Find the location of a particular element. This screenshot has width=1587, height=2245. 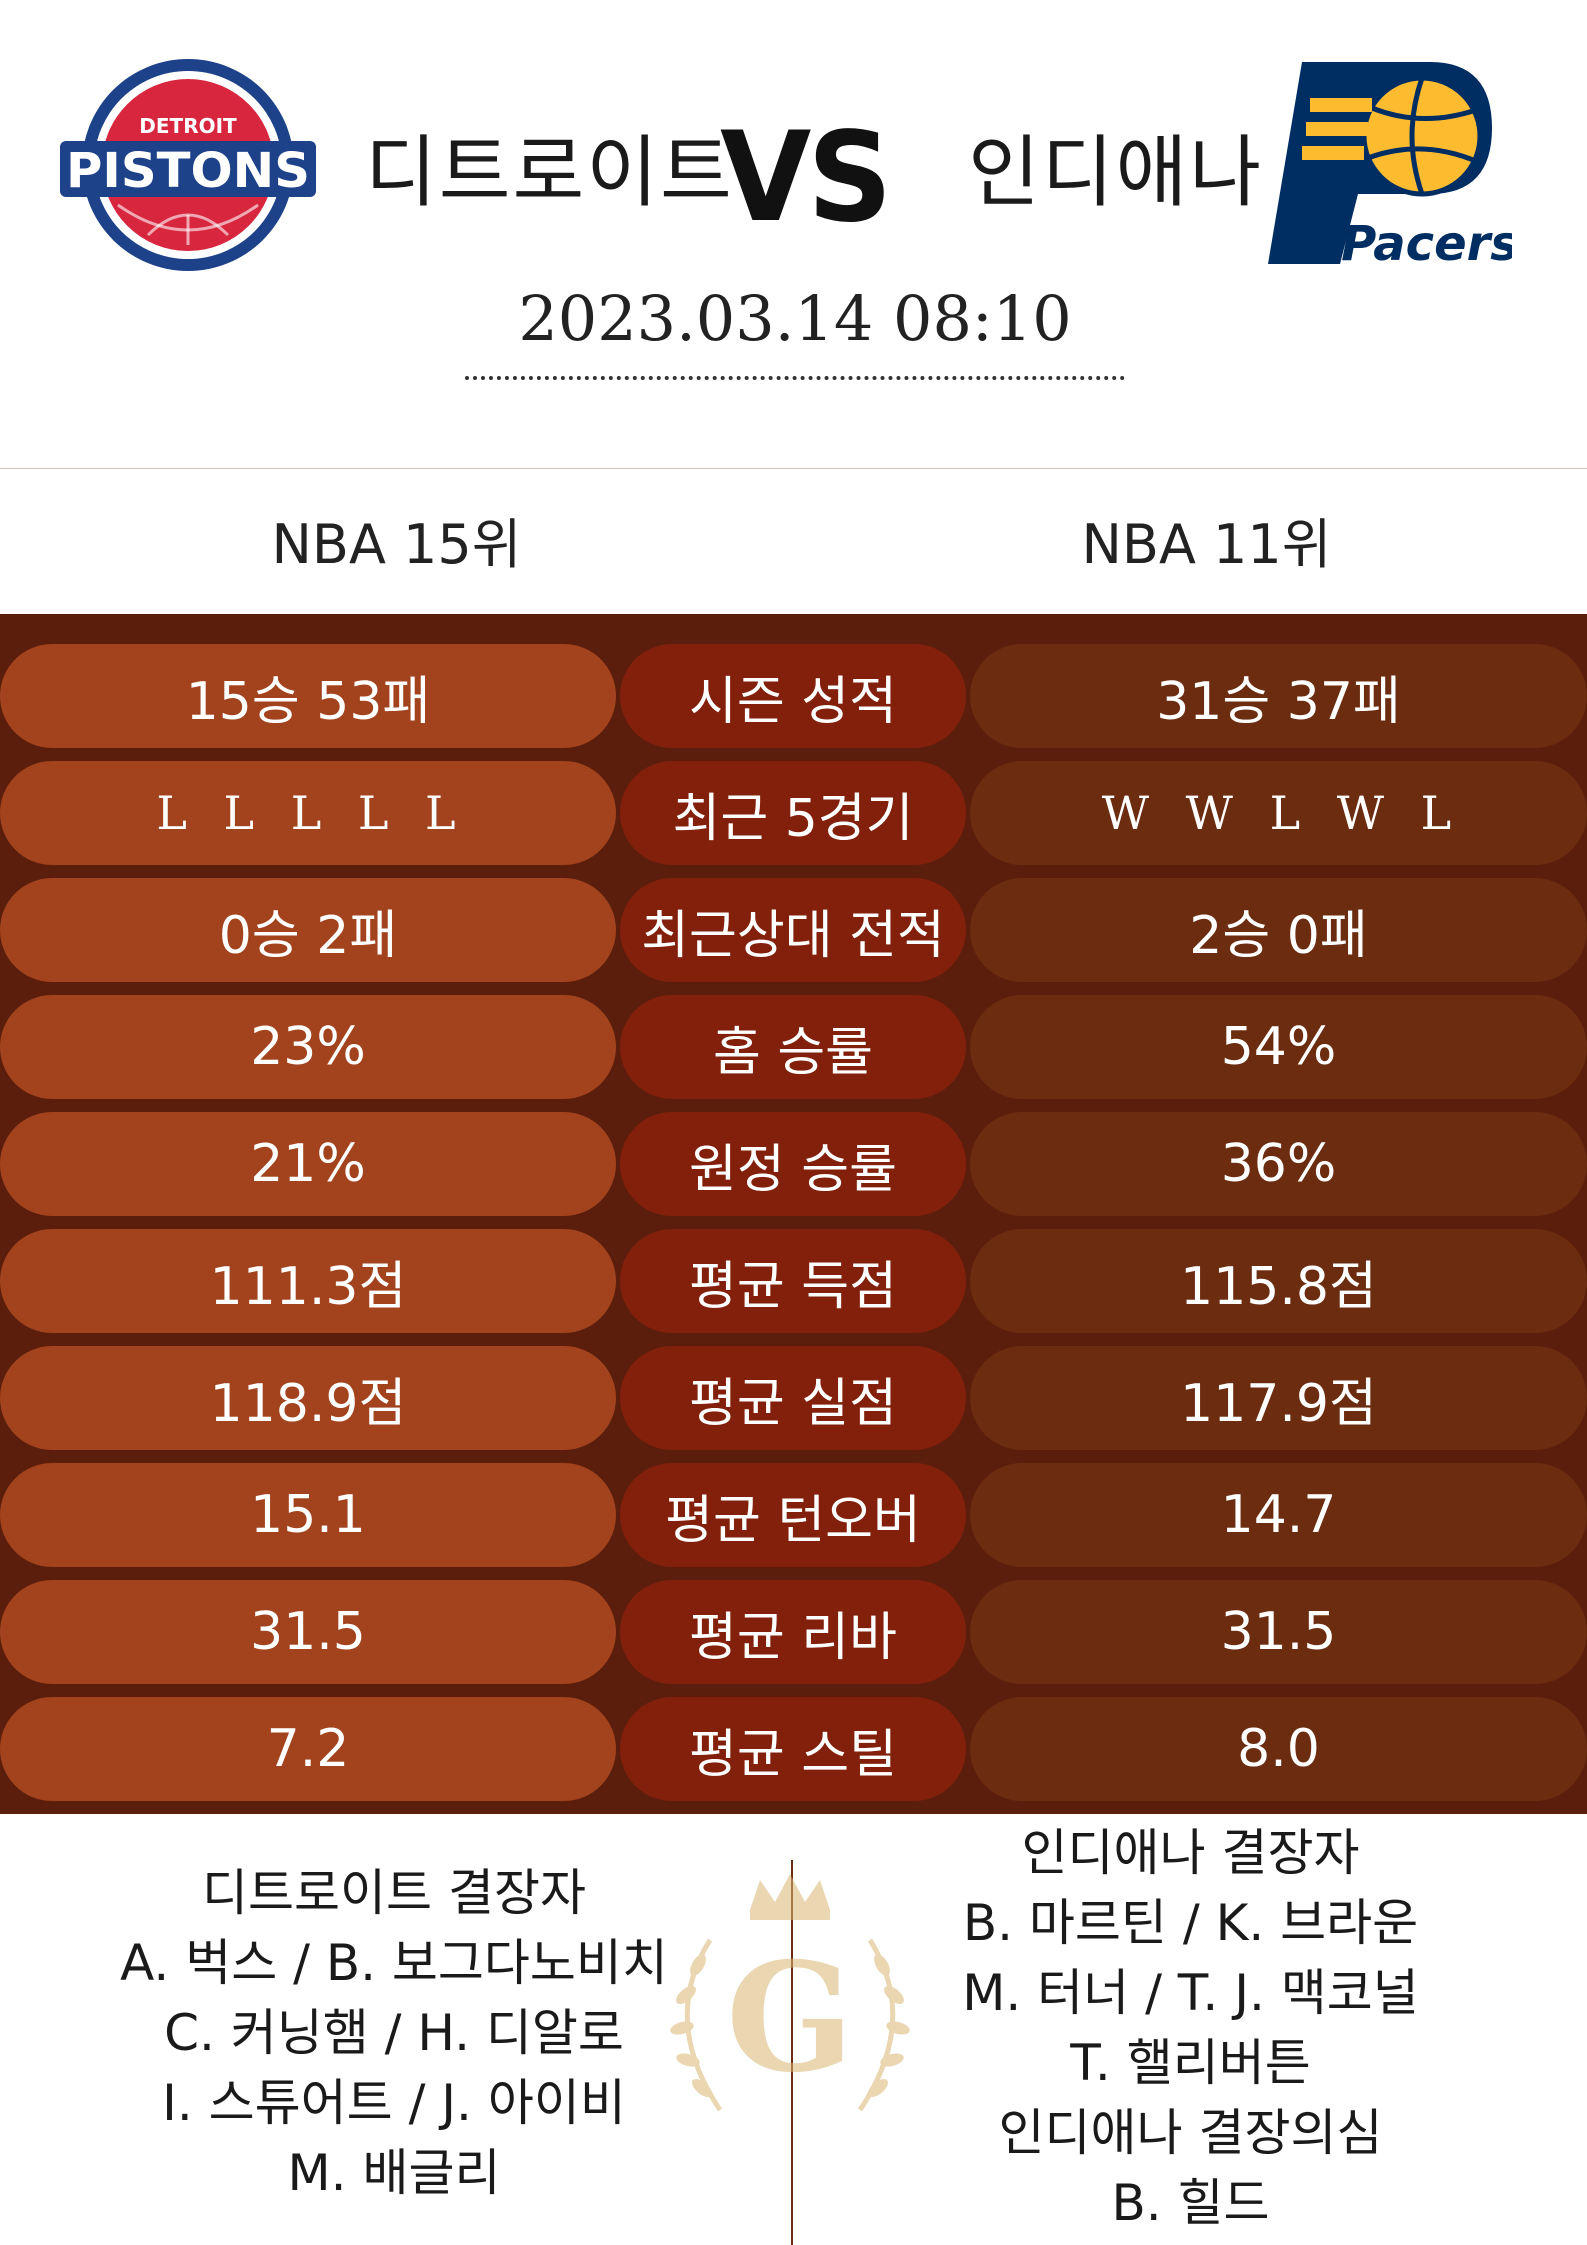

home-team-name: 디트로이트 is located at coordinates (549, 173).